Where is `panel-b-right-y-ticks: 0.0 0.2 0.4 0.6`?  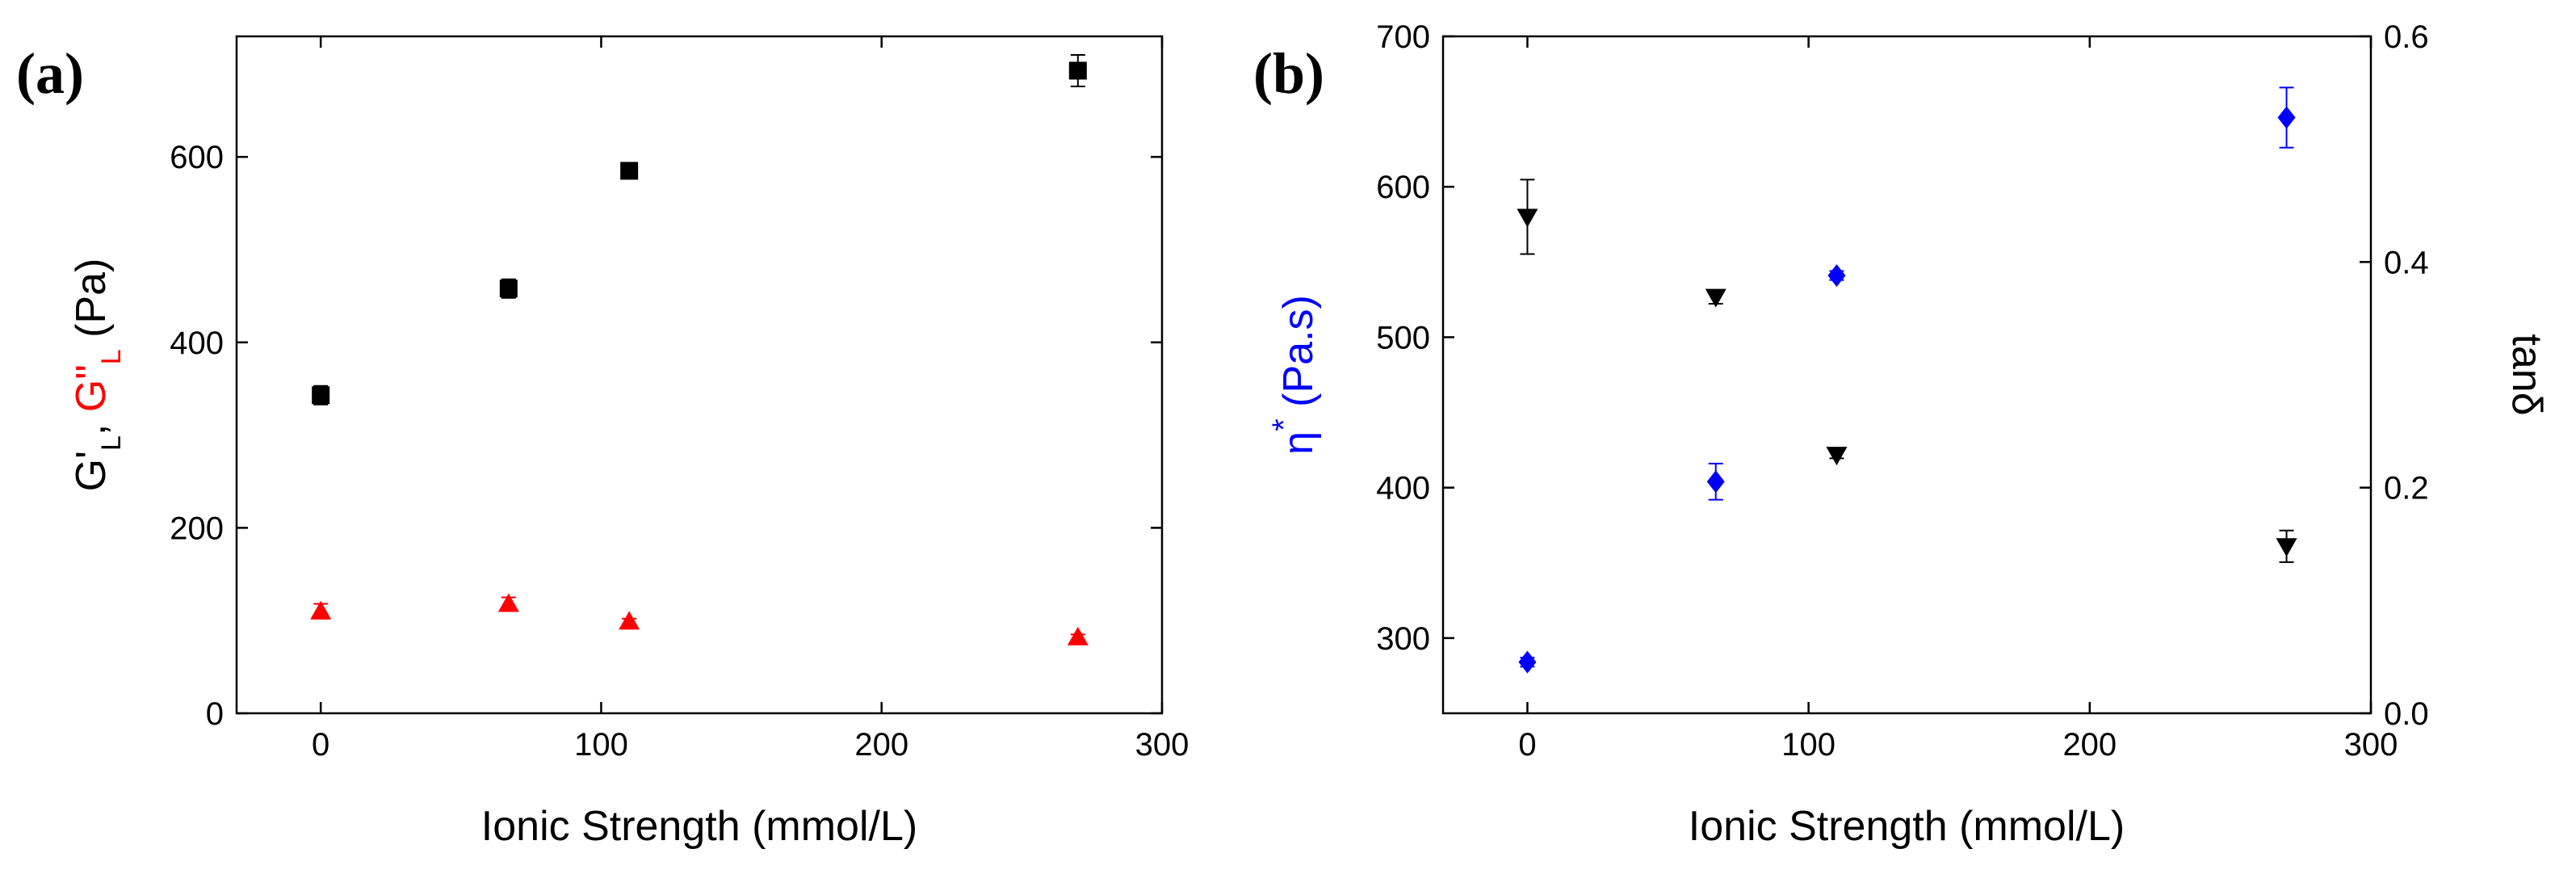
panel-b-right-y-ticks: 0.0 0.2 0.4 0.6 is located at coordinates (2394, 375).